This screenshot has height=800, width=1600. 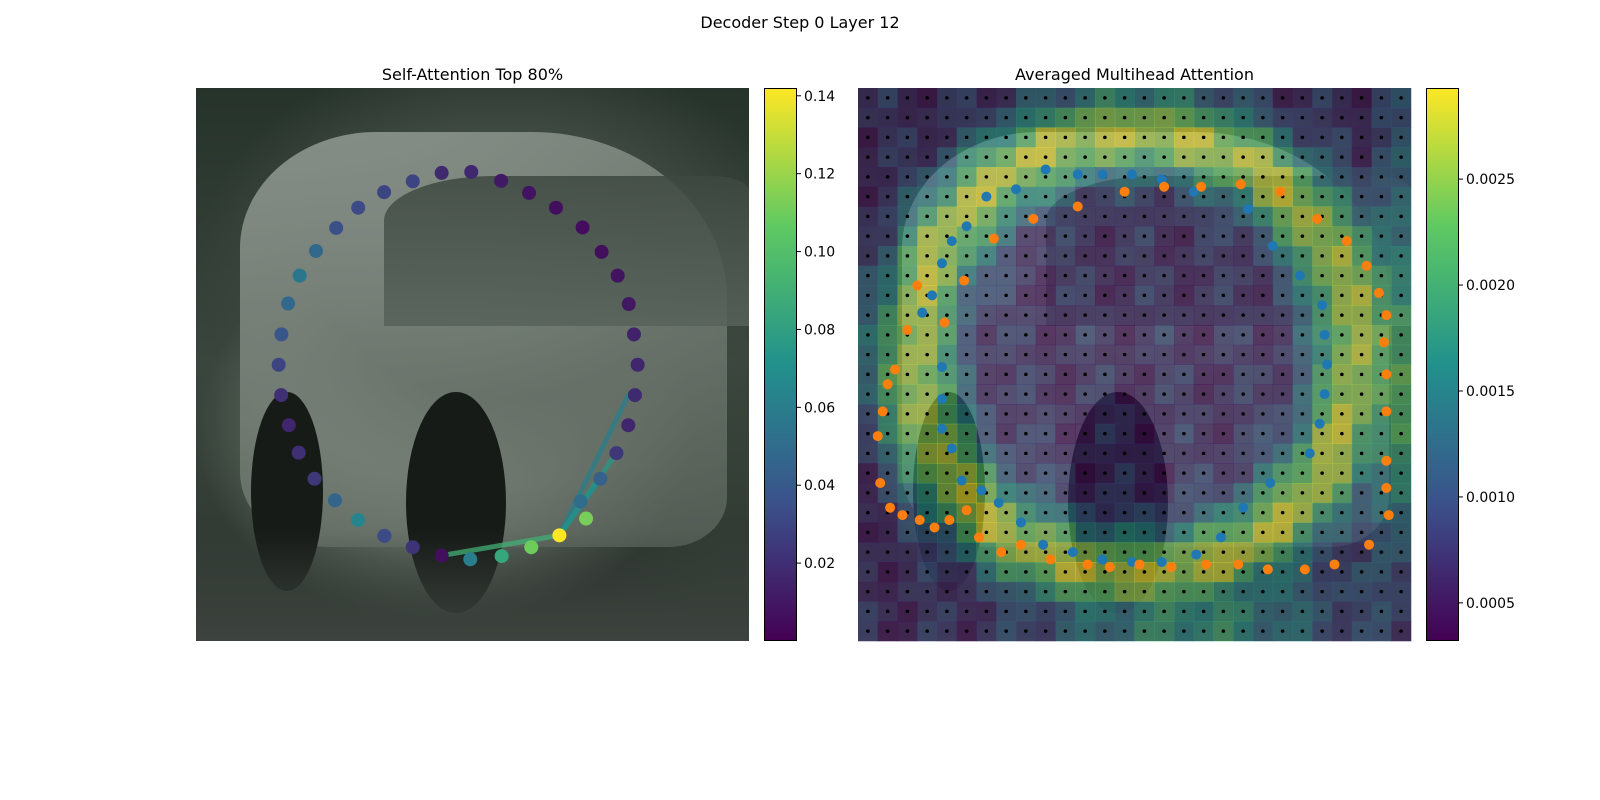 I want to click on right-colorbar-tick-label: 0.0020, so click(x=1490, y=286).